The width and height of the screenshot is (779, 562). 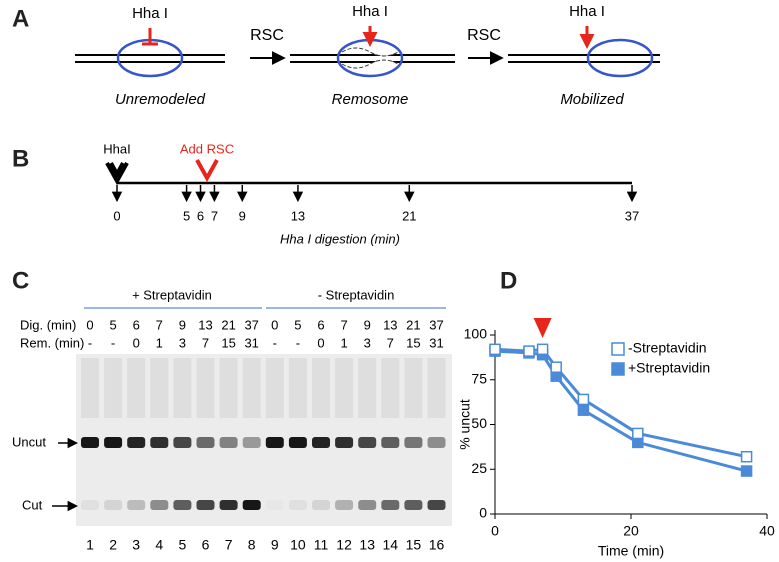 I want to click on axis-label: Hha I digestion (min), so click(x=340, y=238).